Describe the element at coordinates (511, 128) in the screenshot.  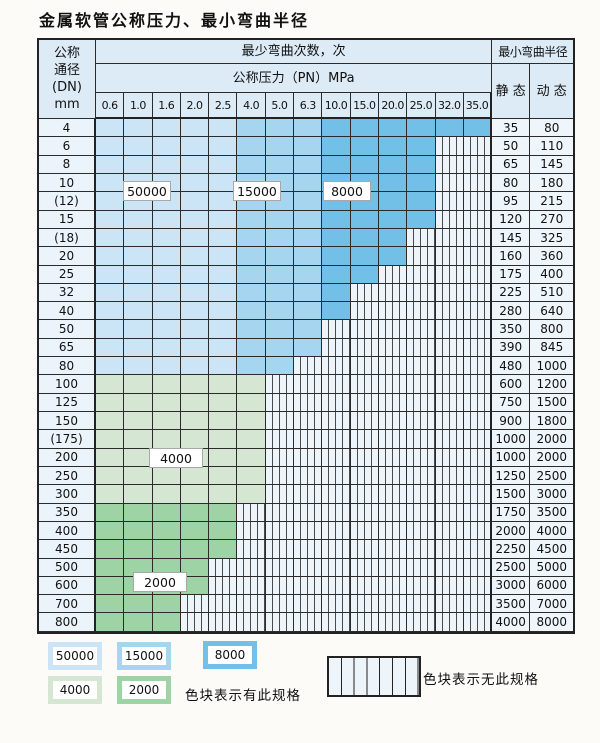
I see `static-value-cell: 35` at that location.